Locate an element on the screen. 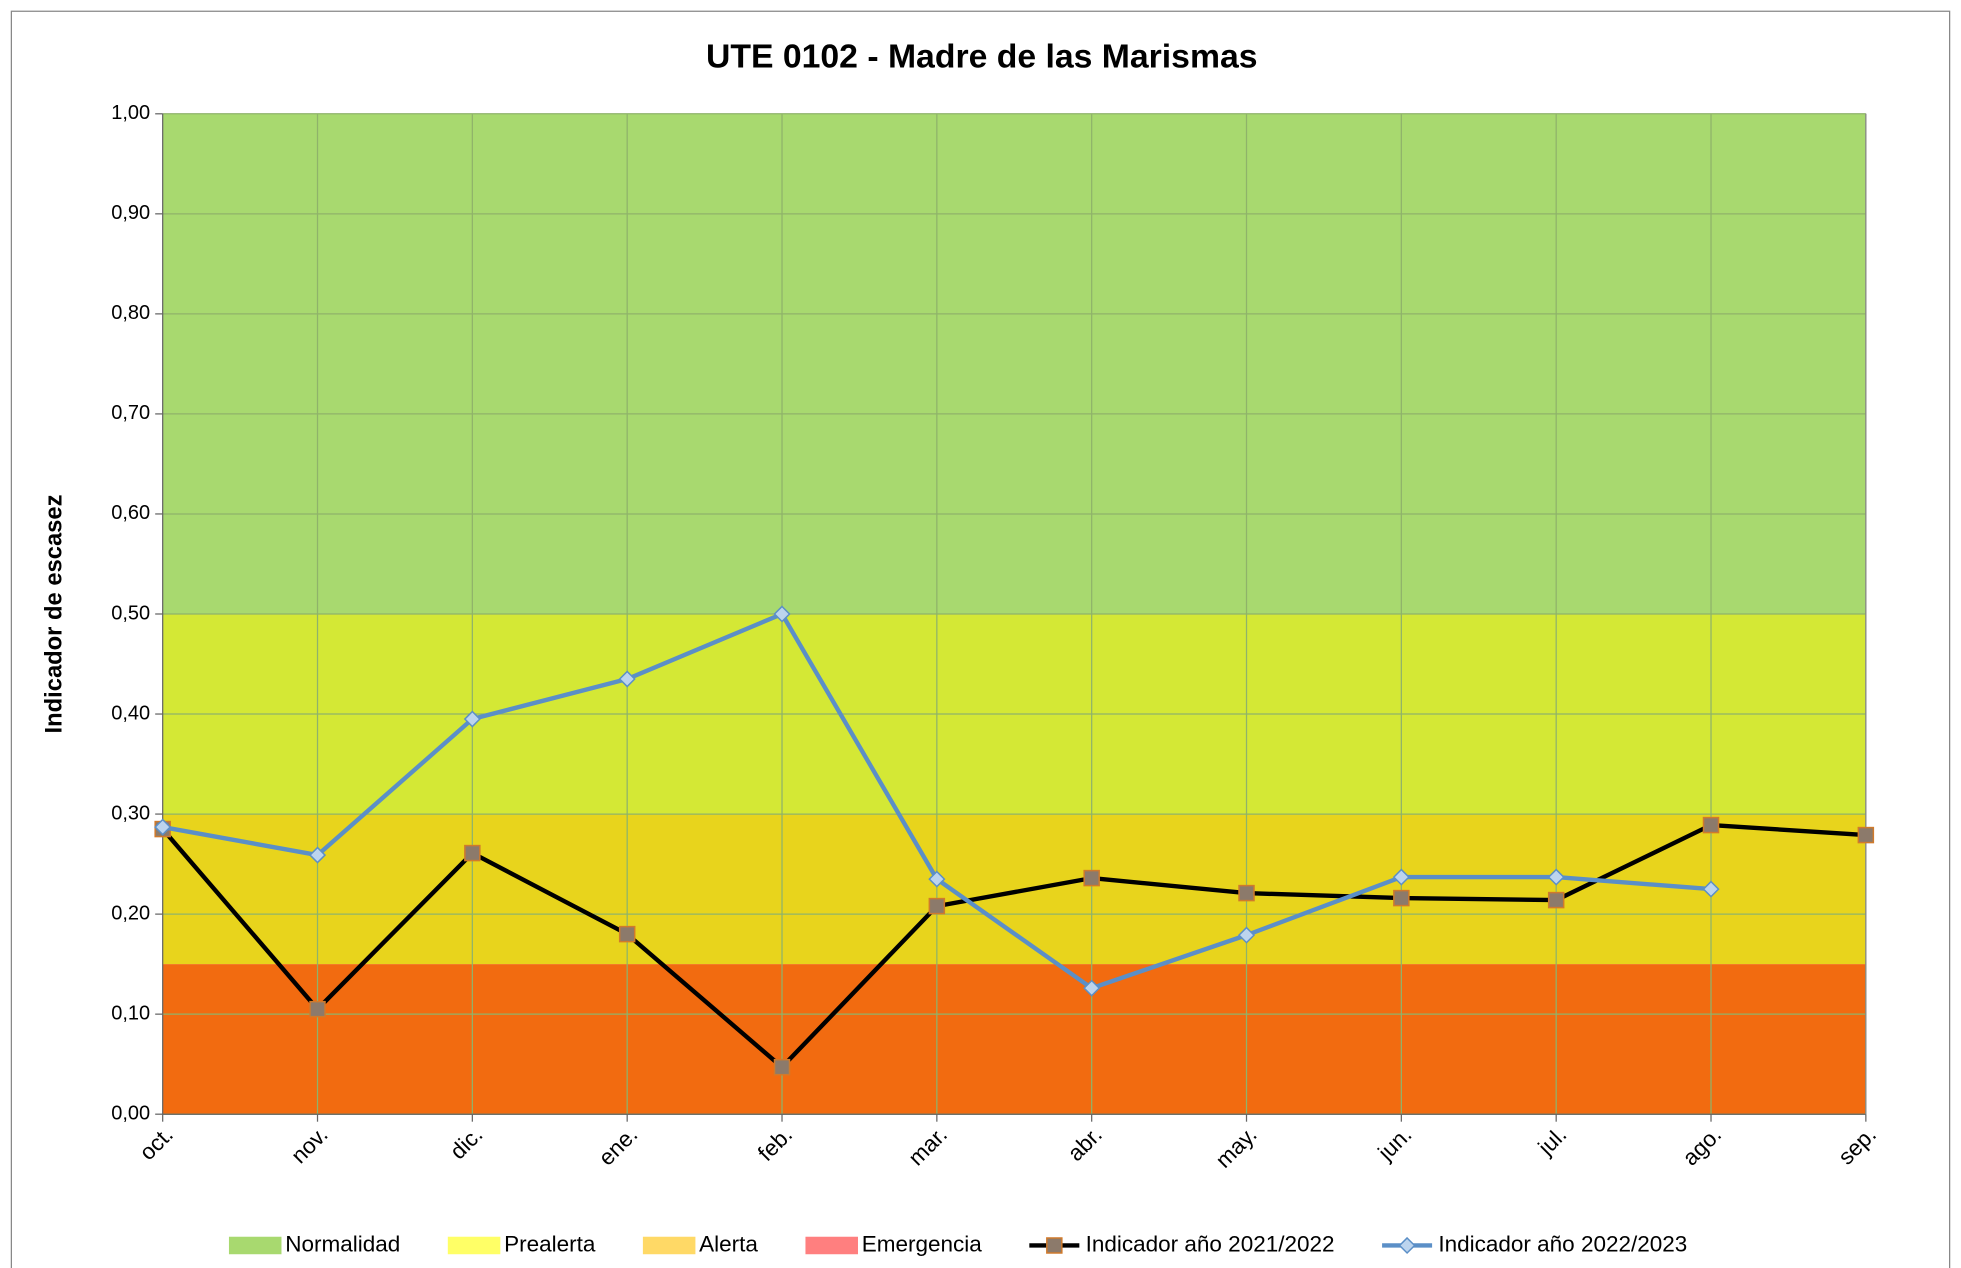  y-tick-label: 0,40 is located at coordinates (130, 713).